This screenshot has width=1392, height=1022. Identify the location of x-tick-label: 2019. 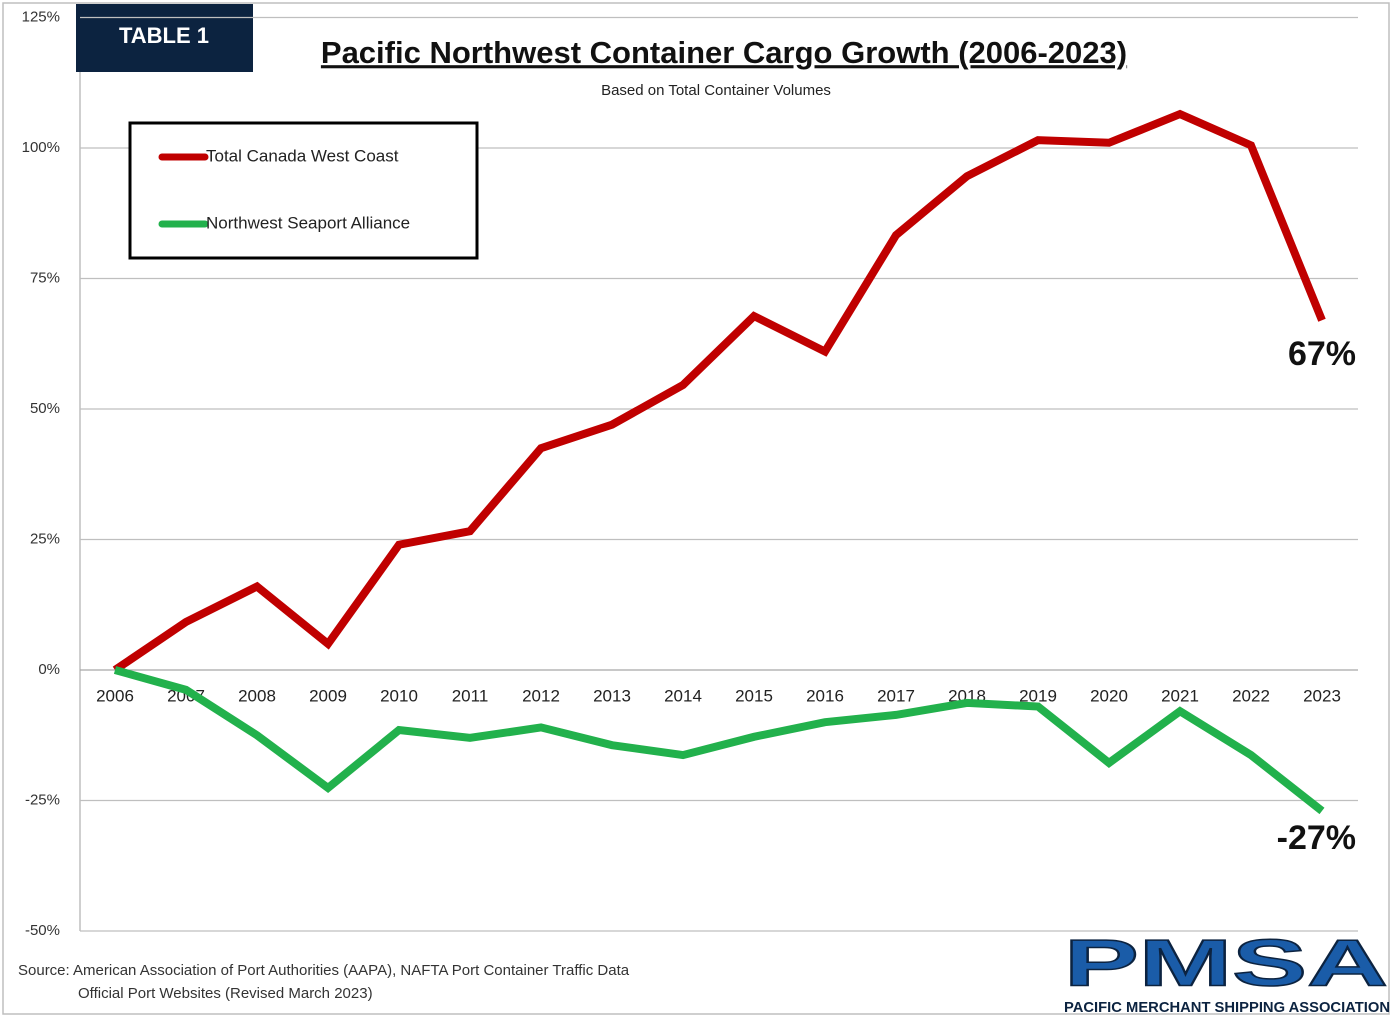
(1038, 695).